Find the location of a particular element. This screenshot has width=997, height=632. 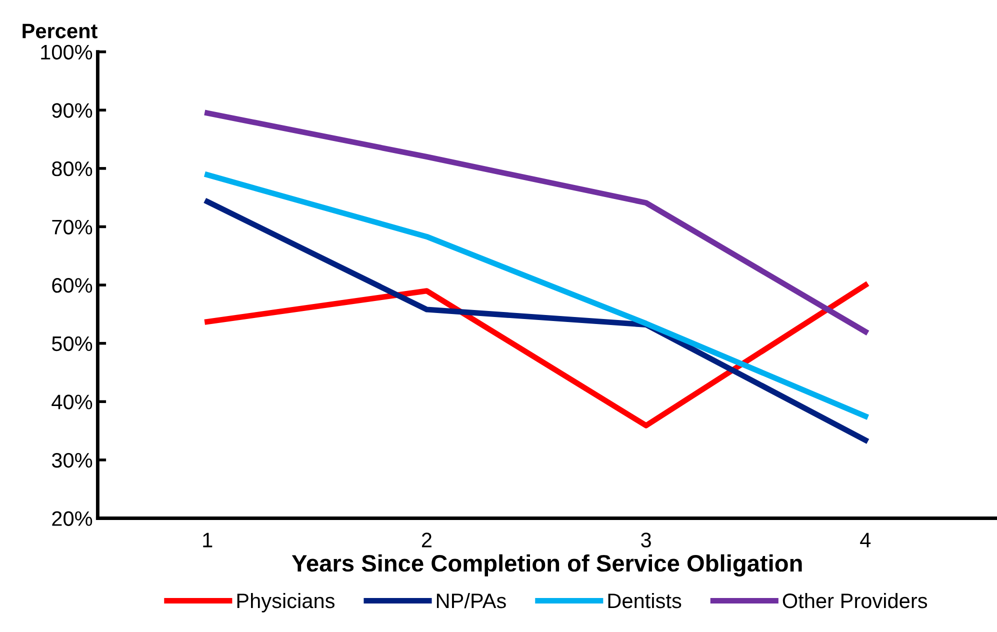

legend-label: NP/PAs is located at coordinates (471, 600).